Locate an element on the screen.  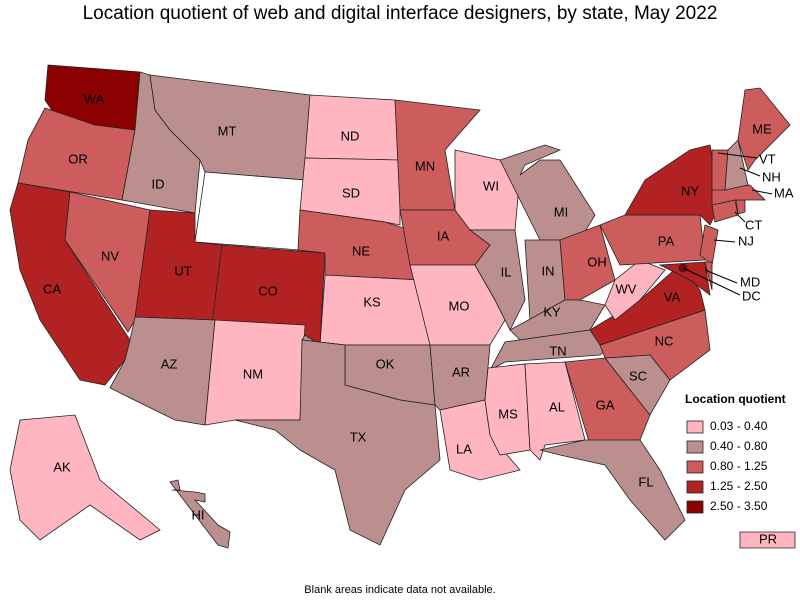
region-label: SC is located at coordinates (638, 375).